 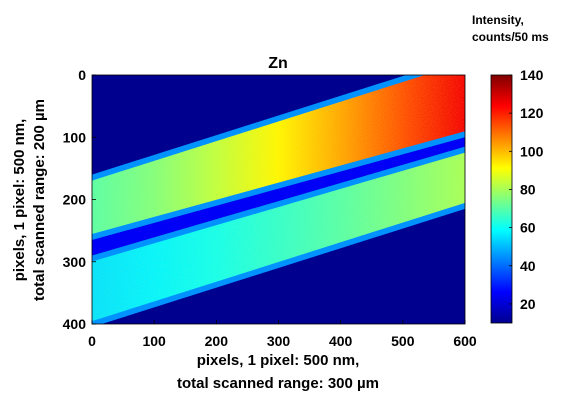 I want to click on colorbar-tick-label: 140, so click(x=532, y=75).